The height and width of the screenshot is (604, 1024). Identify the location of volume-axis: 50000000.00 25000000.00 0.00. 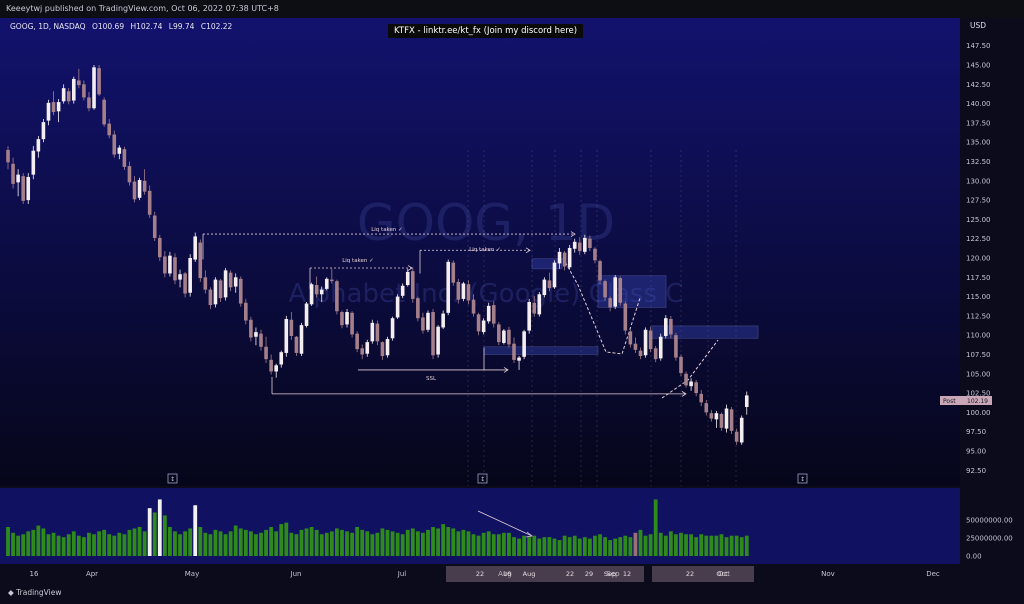
(989, 538).